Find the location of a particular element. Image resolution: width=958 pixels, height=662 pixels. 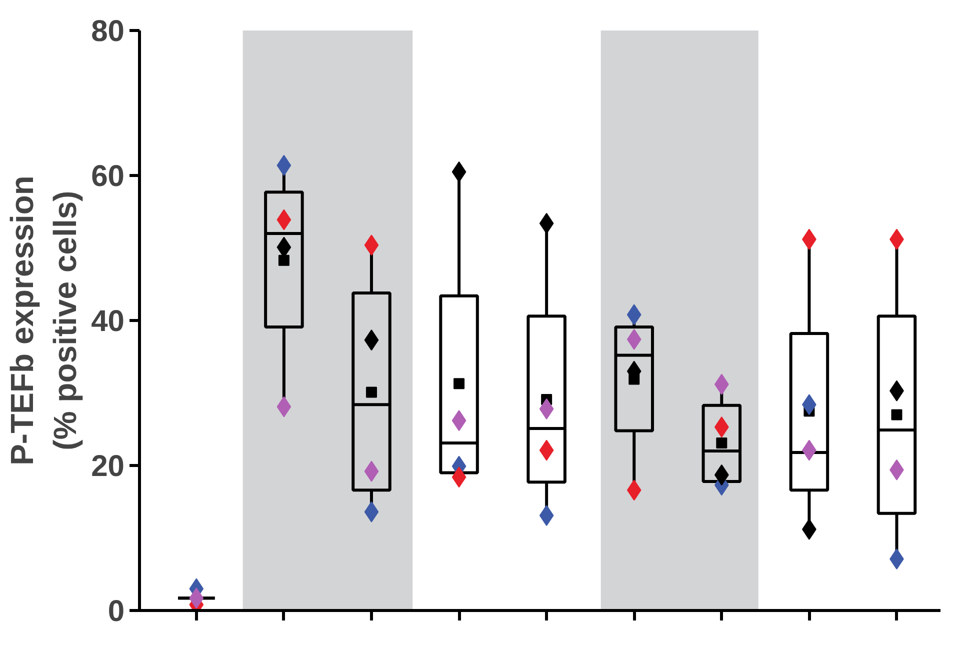

y-tick-label: 60 is located at coordinates (108, 176).